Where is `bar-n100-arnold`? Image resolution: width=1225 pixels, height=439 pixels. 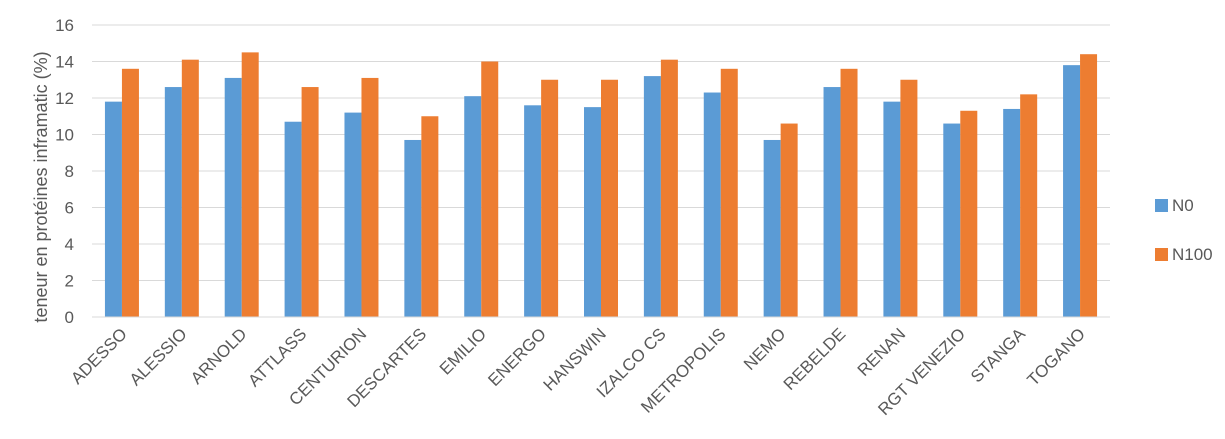
bar-n100-arnold is located at coordinates (250, 184).